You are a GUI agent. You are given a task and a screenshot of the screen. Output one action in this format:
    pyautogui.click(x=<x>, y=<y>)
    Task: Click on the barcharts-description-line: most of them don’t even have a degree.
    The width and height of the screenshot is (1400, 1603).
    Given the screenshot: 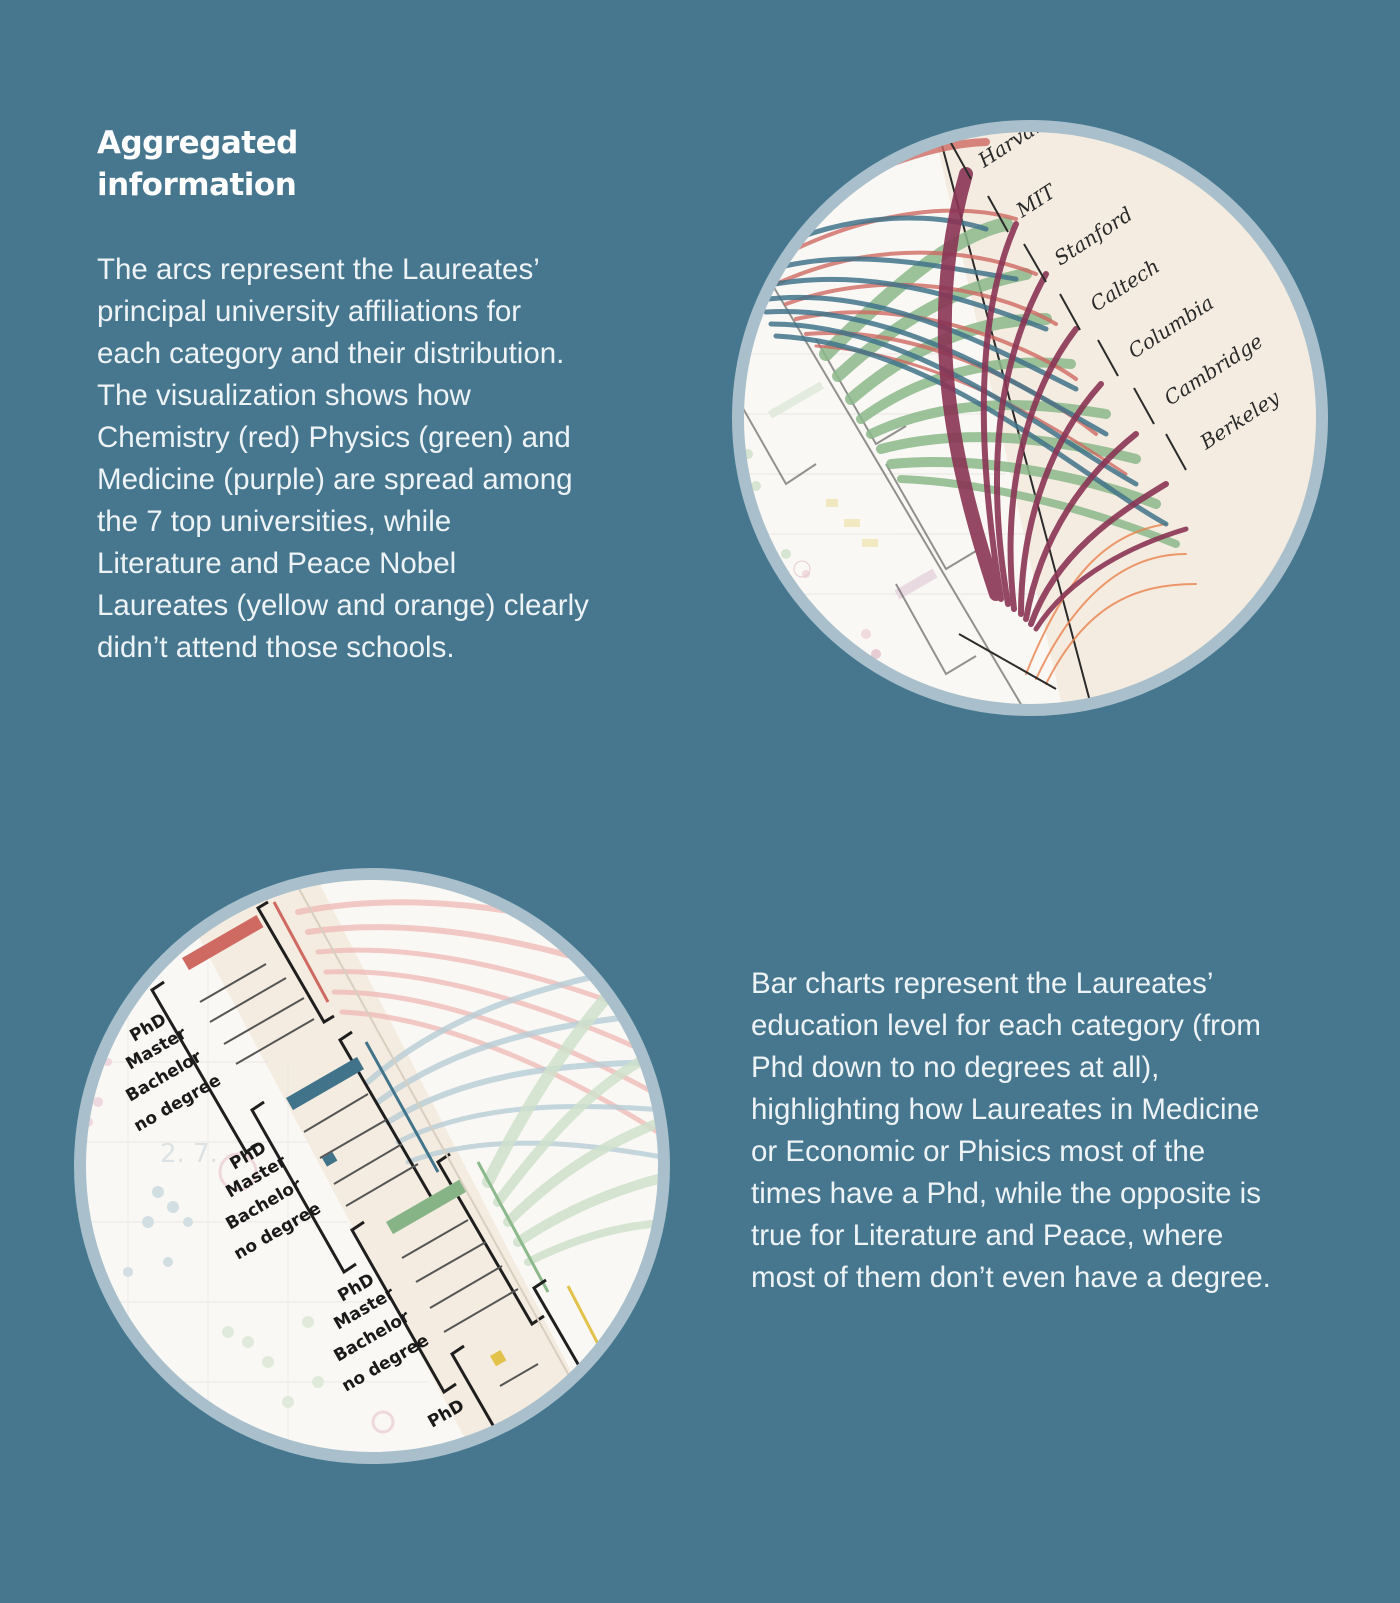 What is the action you would take?
    pyautogui.click(x=1011, y=1277)
    